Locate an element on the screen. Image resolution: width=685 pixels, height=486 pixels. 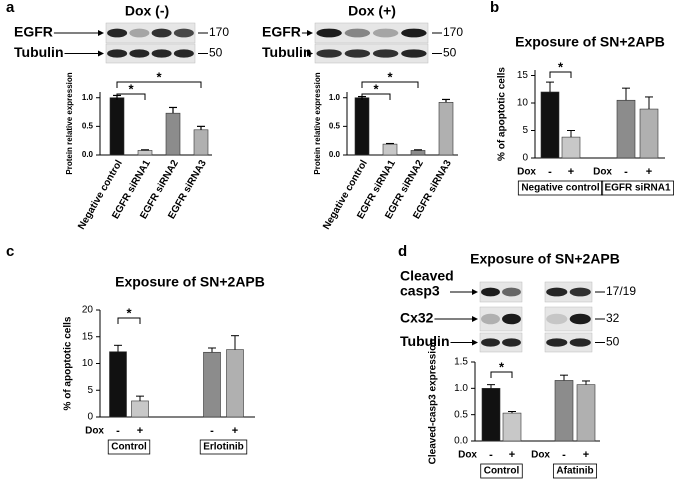
size-marker: 17/19 is located at coordinates (621, 291).